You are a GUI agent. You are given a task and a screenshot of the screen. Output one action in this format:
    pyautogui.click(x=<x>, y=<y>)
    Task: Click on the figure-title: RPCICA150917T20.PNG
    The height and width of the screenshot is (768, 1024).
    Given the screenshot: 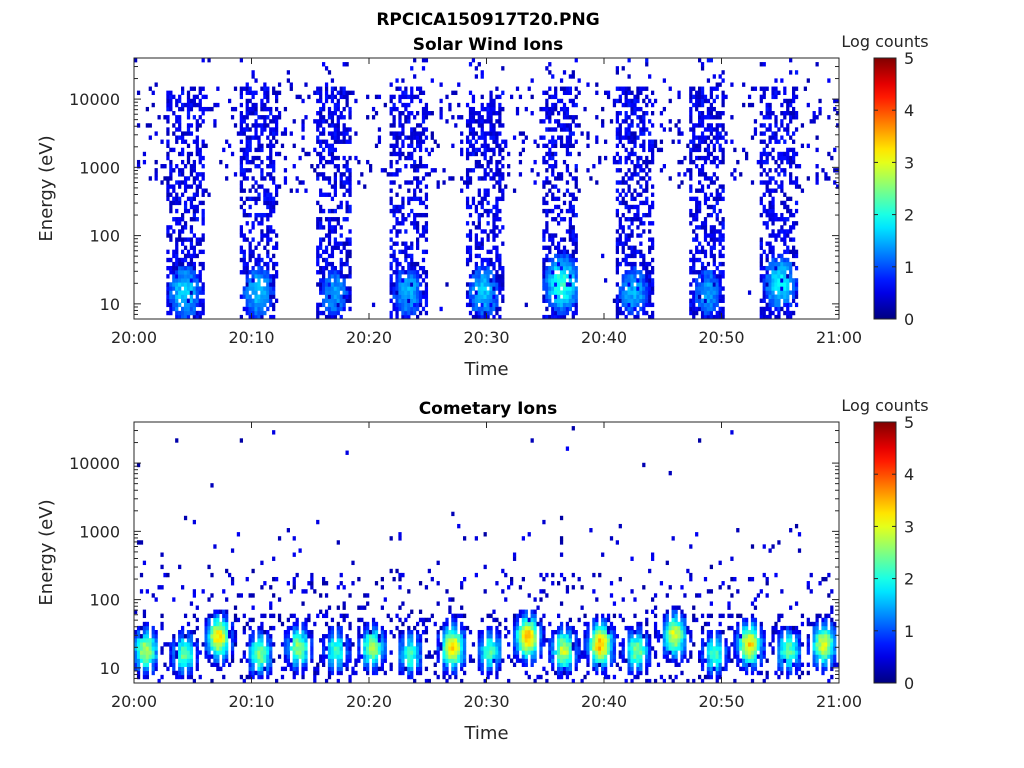 What is the action you would take?
    pyautogui.click(x=487, y=20)
    